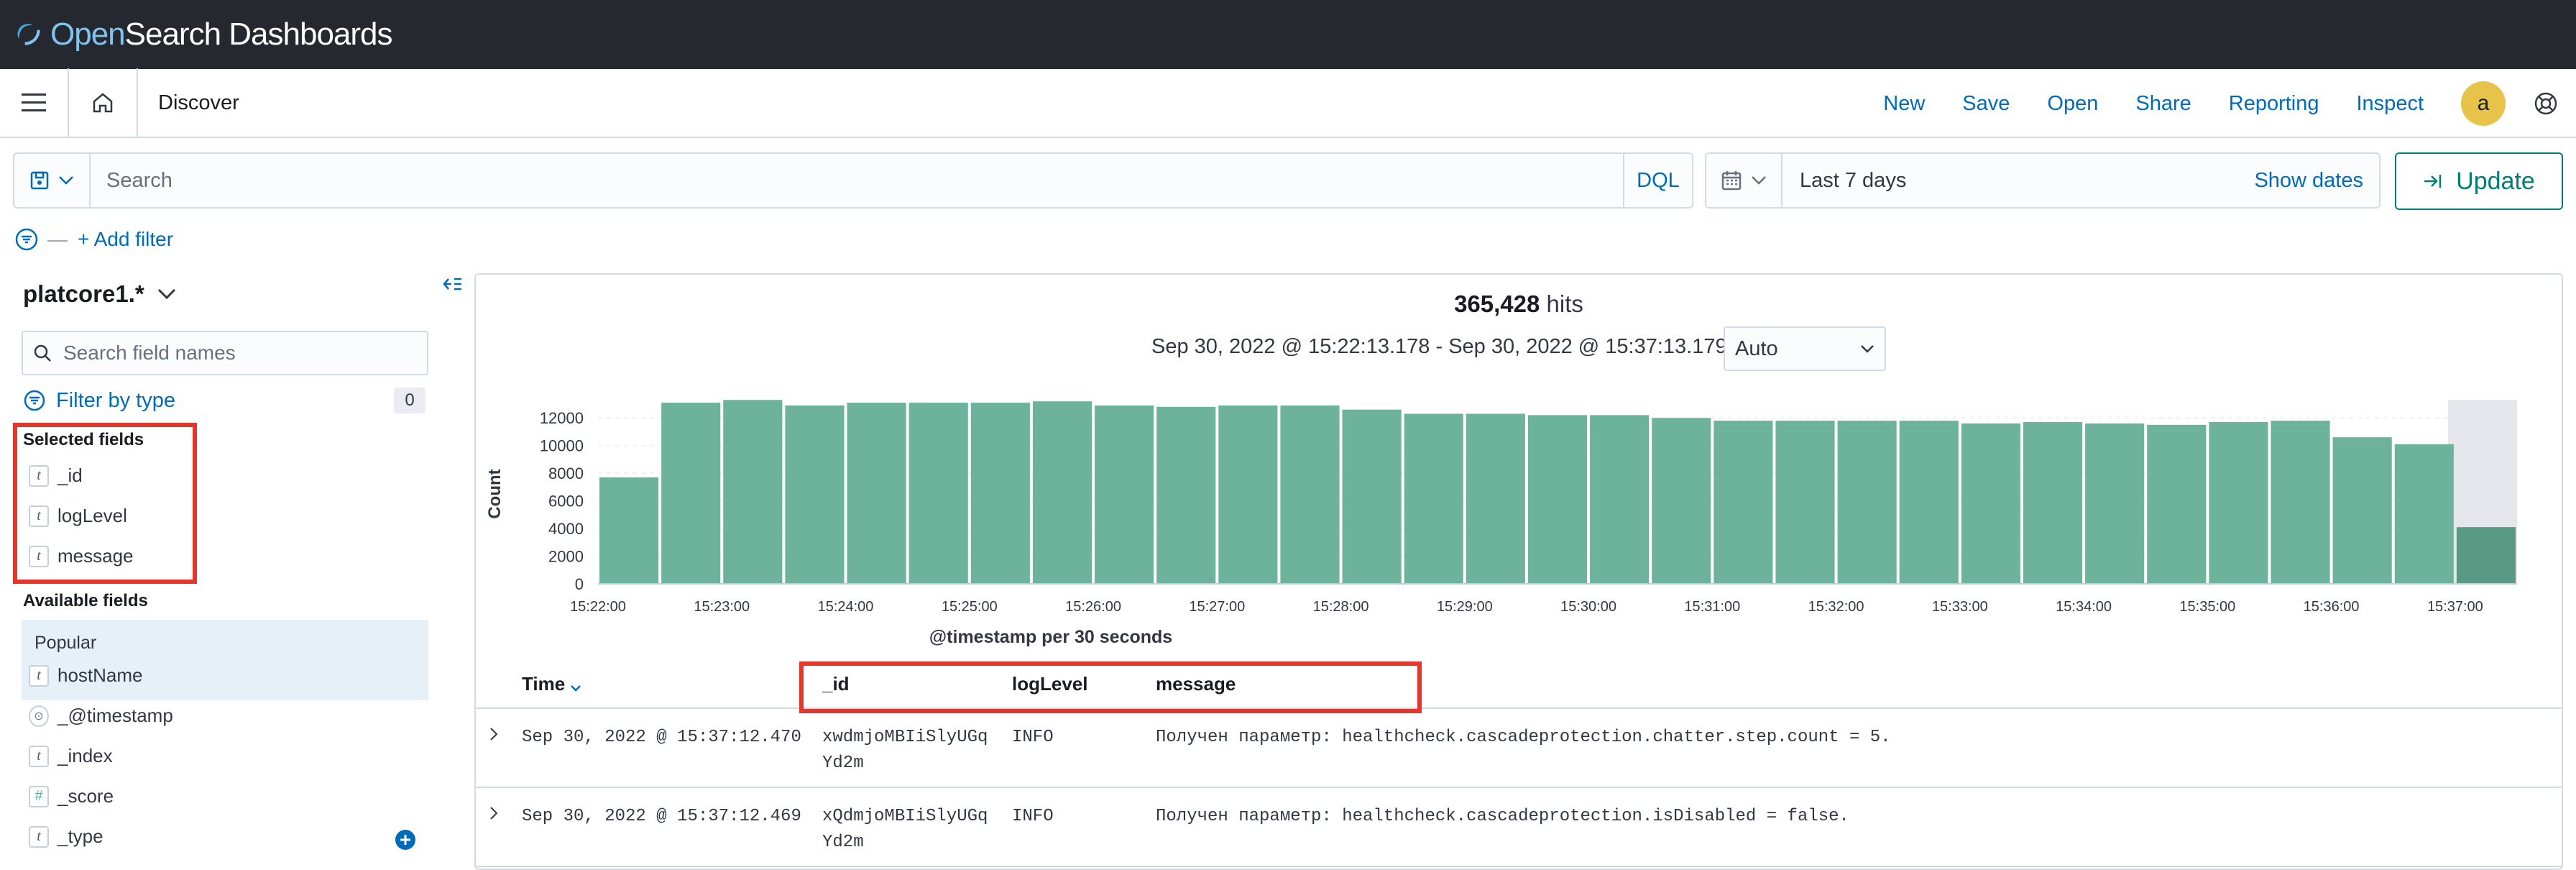 This screenshot has width=2576, height=870. Describe the element at coordinates (2084, 607) in the screenshot. I see `x-tick-label: 15:34:00` at that location.